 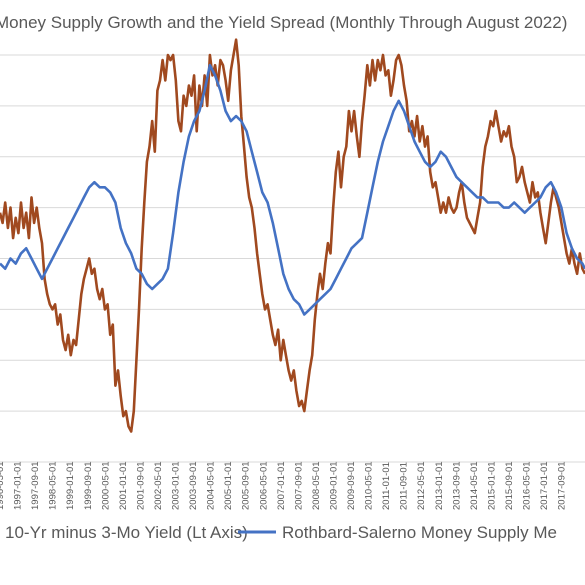 I want to click on x-tick-label: 2007-09-01, so click(x=298, y=485).